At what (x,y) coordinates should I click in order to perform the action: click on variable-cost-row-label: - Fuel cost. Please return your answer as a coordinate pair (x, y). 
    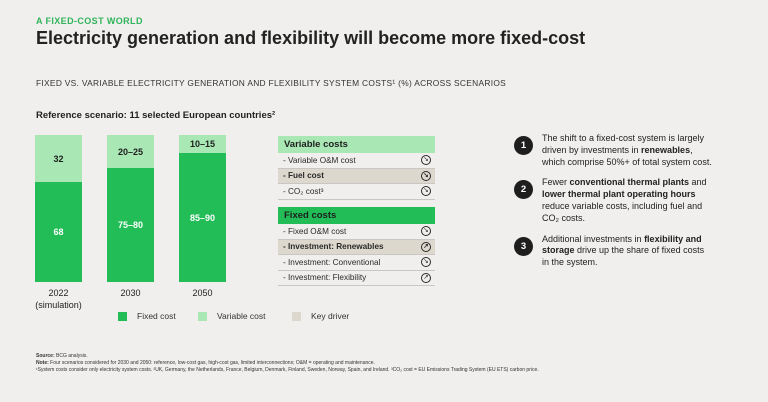
    Looking at the image, I should click on (303, 176).